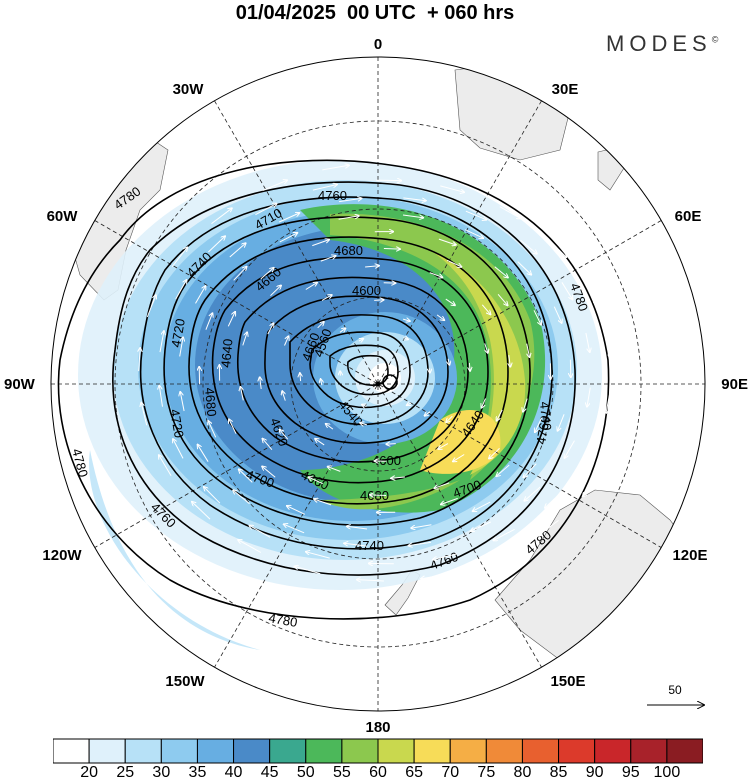 This screenshot has width=750, height=782. Describe the element at coordinates (667, 772) in the screenshot. I see `colorbar-tick-label: 100` at that location.